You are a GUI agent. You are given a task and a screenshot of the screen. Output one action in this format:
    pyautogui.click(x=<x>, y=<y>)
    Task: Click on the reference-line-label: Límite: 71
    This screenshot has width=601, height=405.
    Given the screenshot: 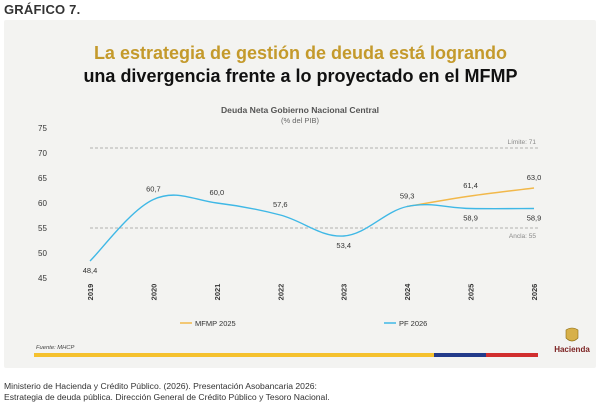 What is the action you would take?
    pyautogui.click(x=521, y=142)
    